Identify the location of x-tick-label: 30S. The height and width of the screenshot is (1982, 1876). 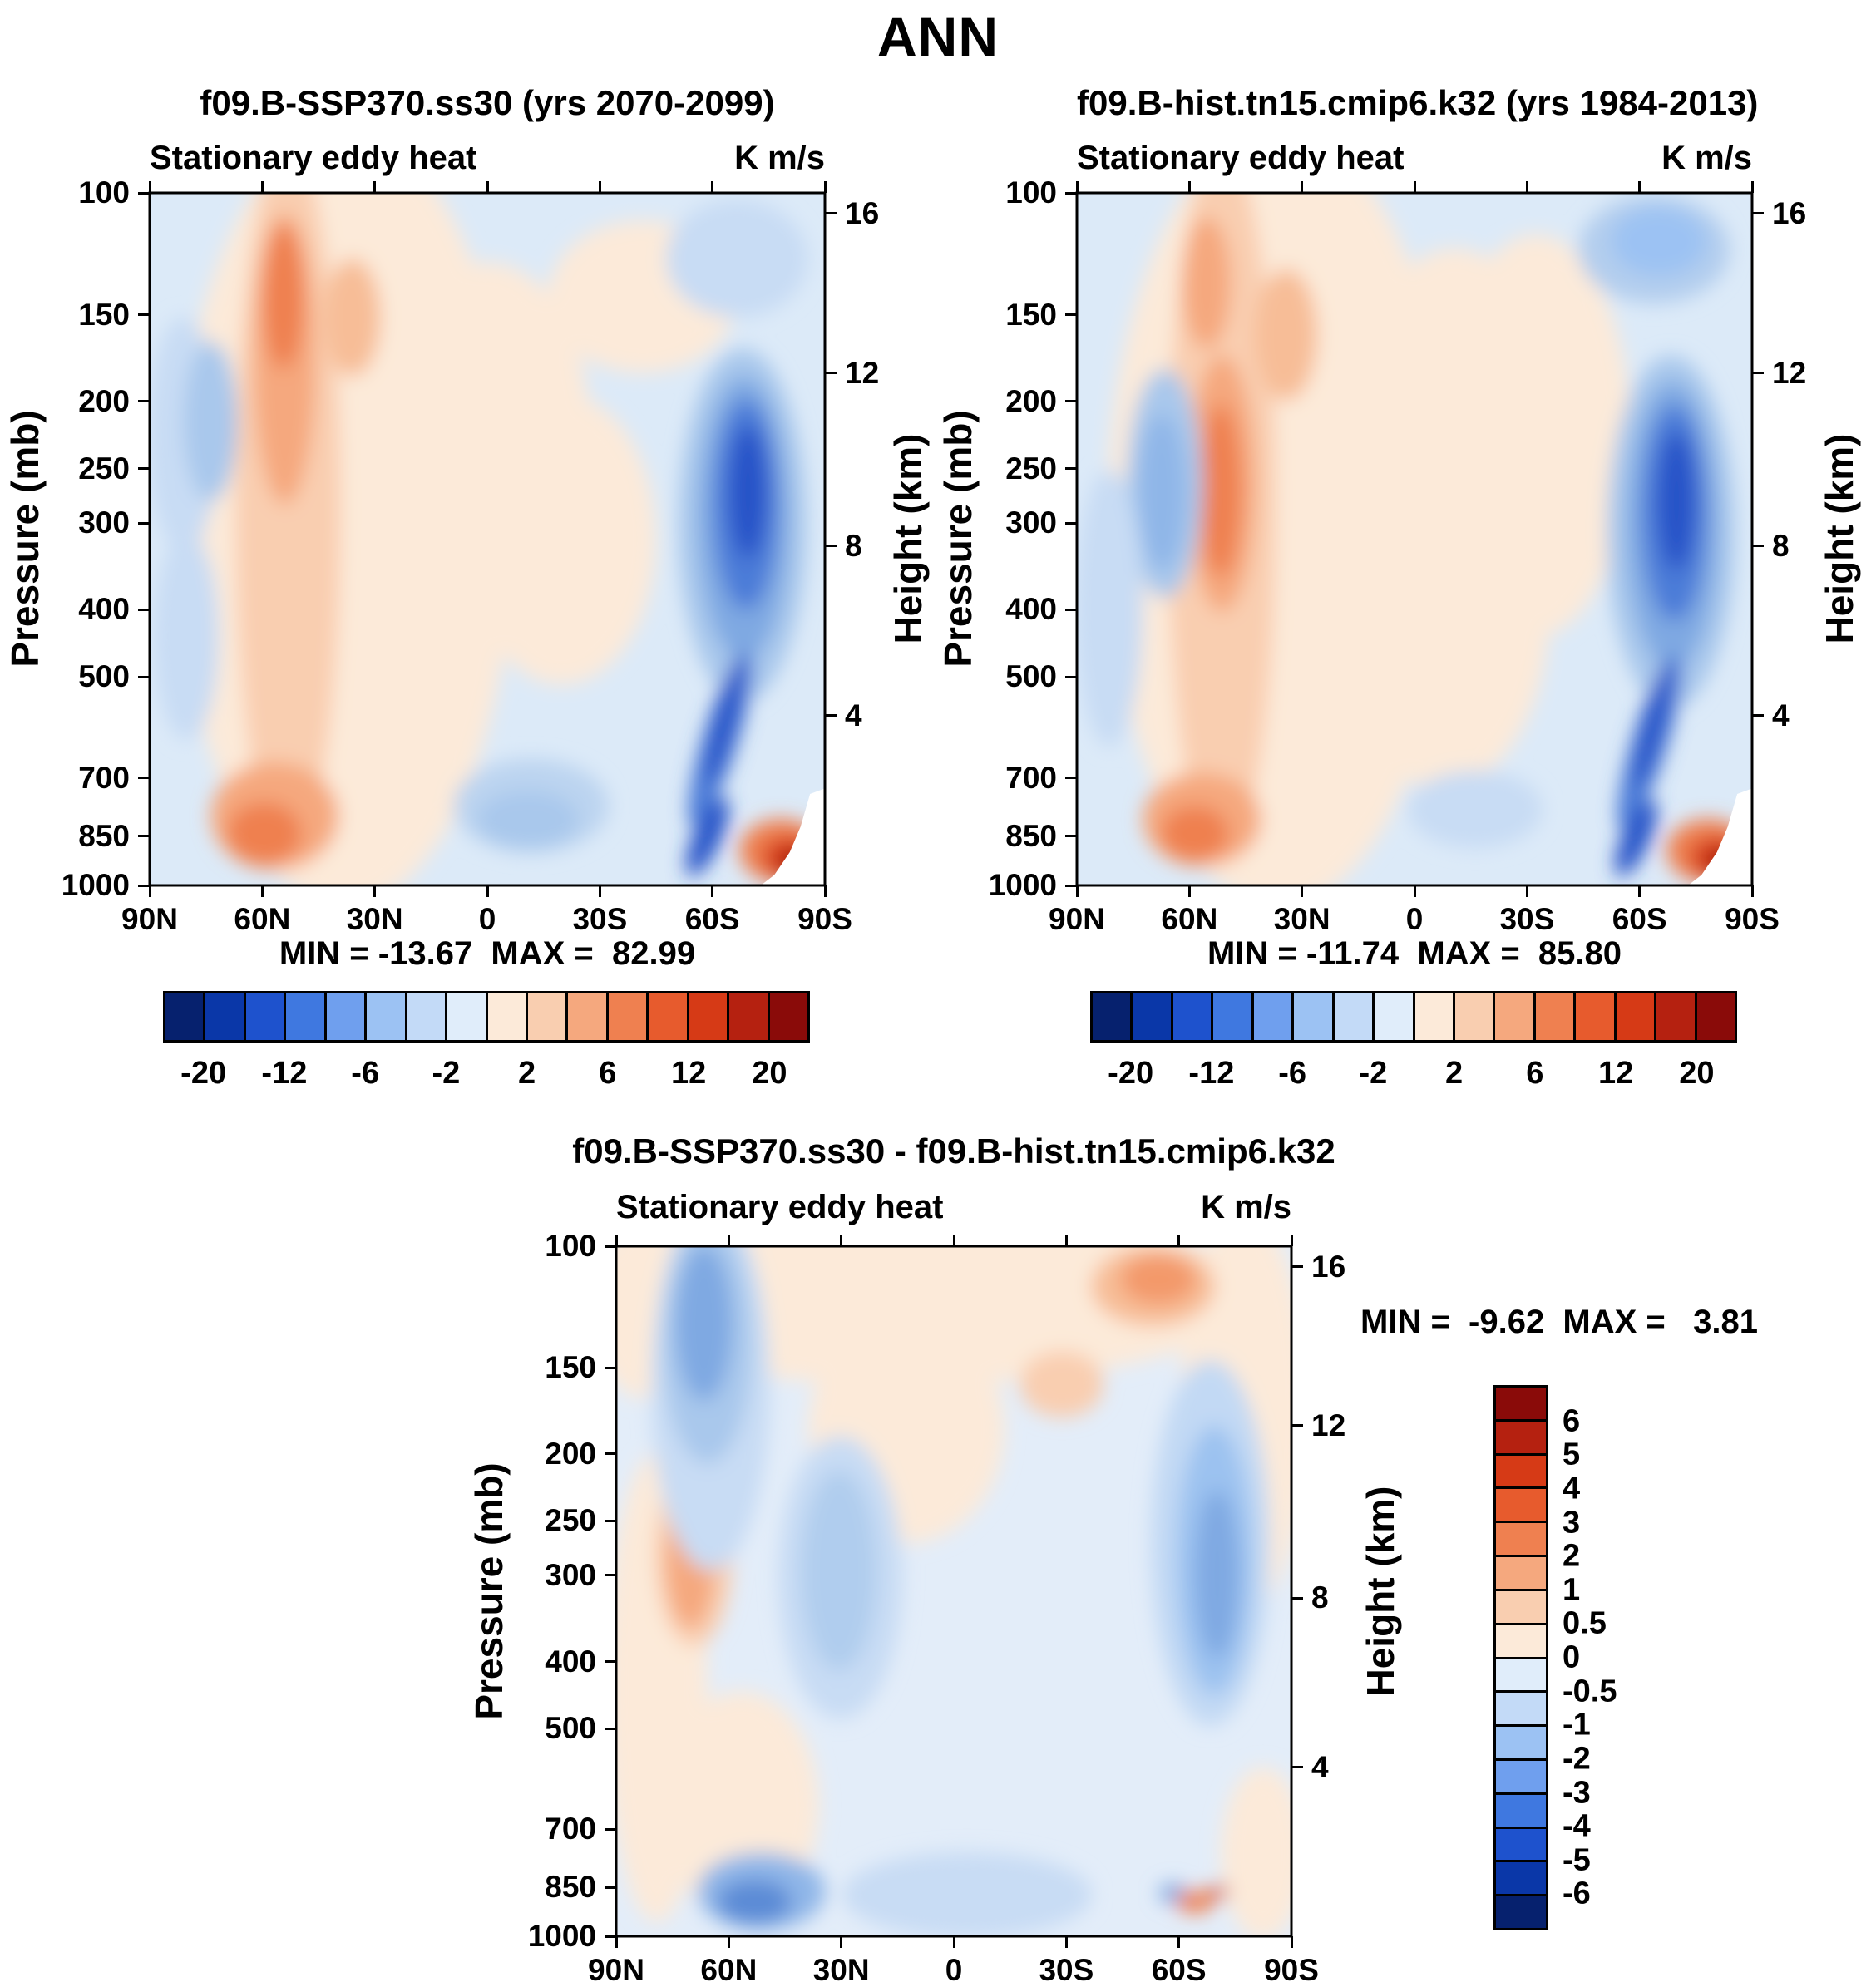
(600, 919).